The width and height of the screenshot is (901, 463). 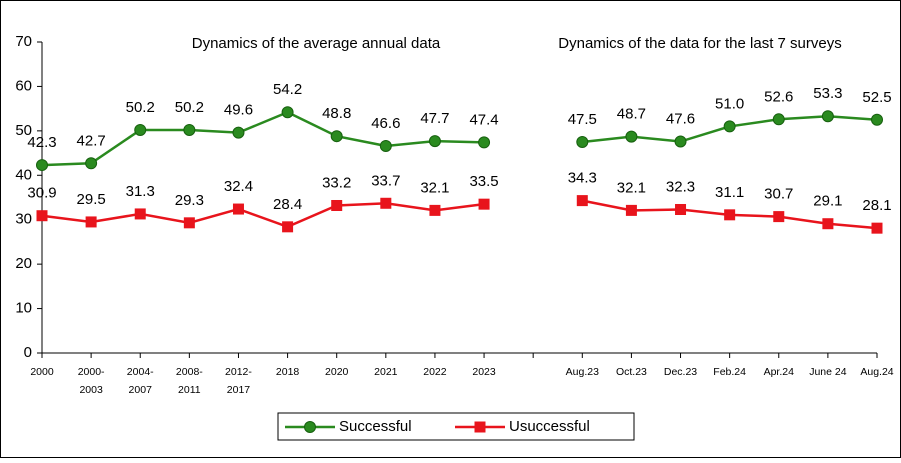 What do you see at coordinates (189, 200) in the screenshot?
I see `data-label: 29.3` at bounding box center [189, 200].